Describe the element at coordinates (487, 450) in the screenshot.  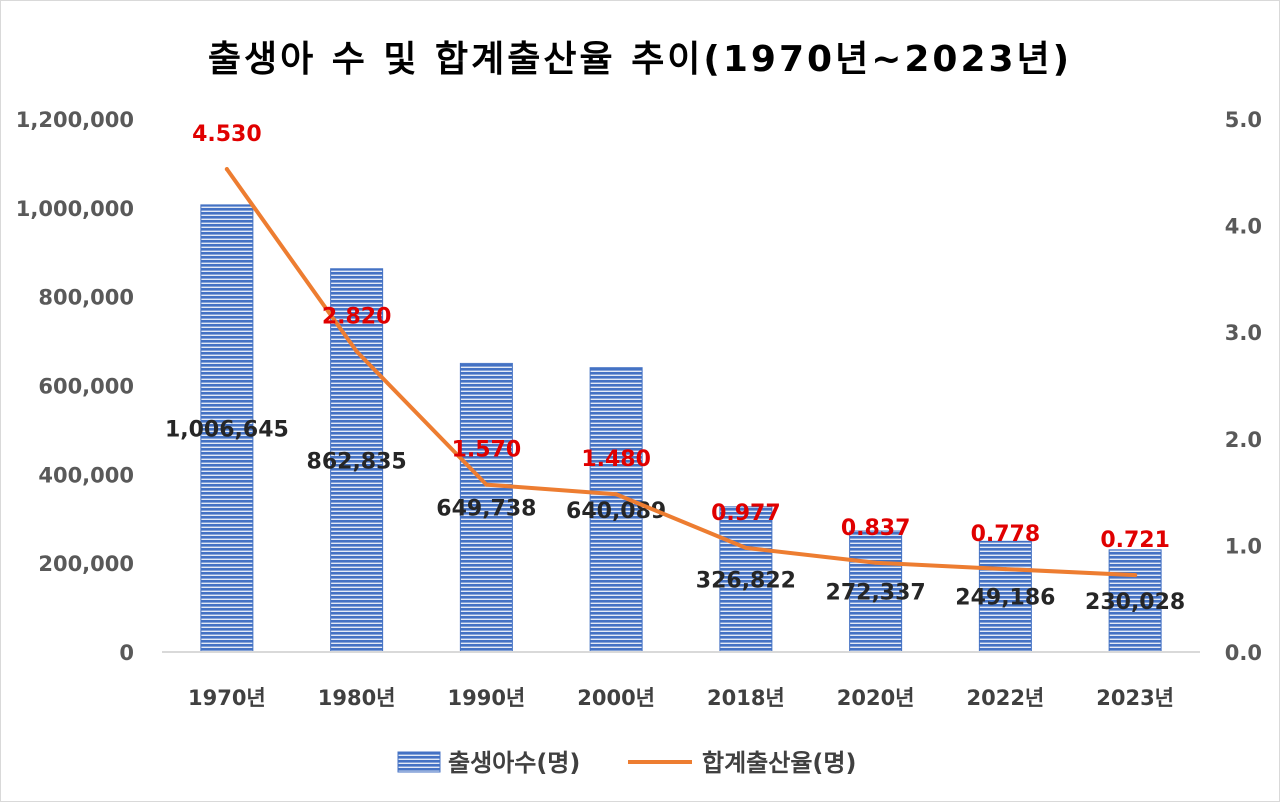
I see `line-data-label: 1.570` at that location.